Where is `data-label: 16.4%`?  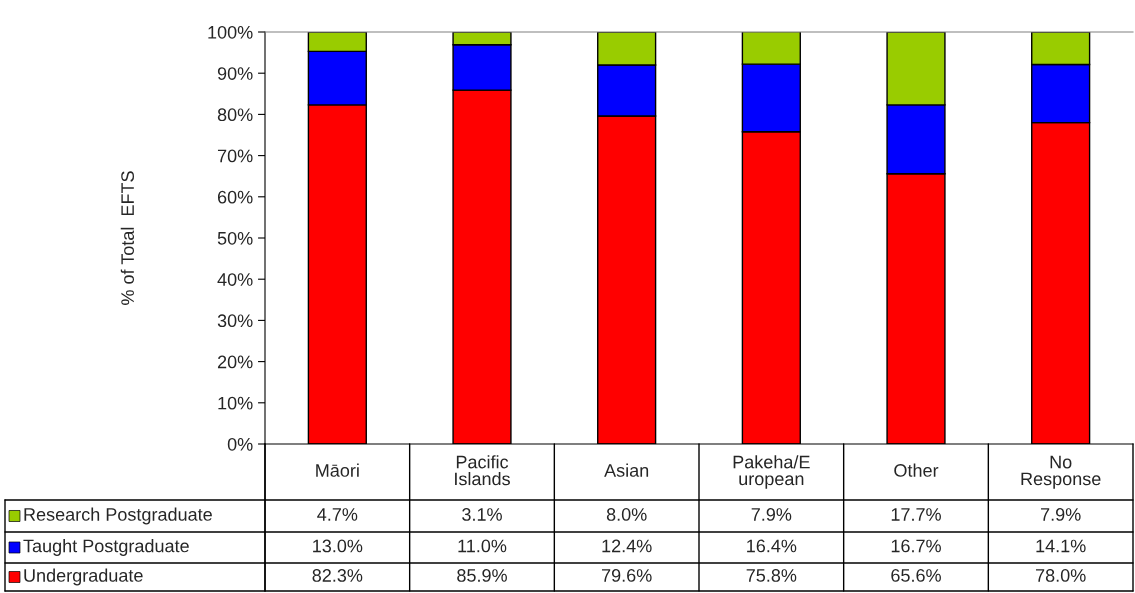 data-label: 16.4% is located at coordinates (772, 546).